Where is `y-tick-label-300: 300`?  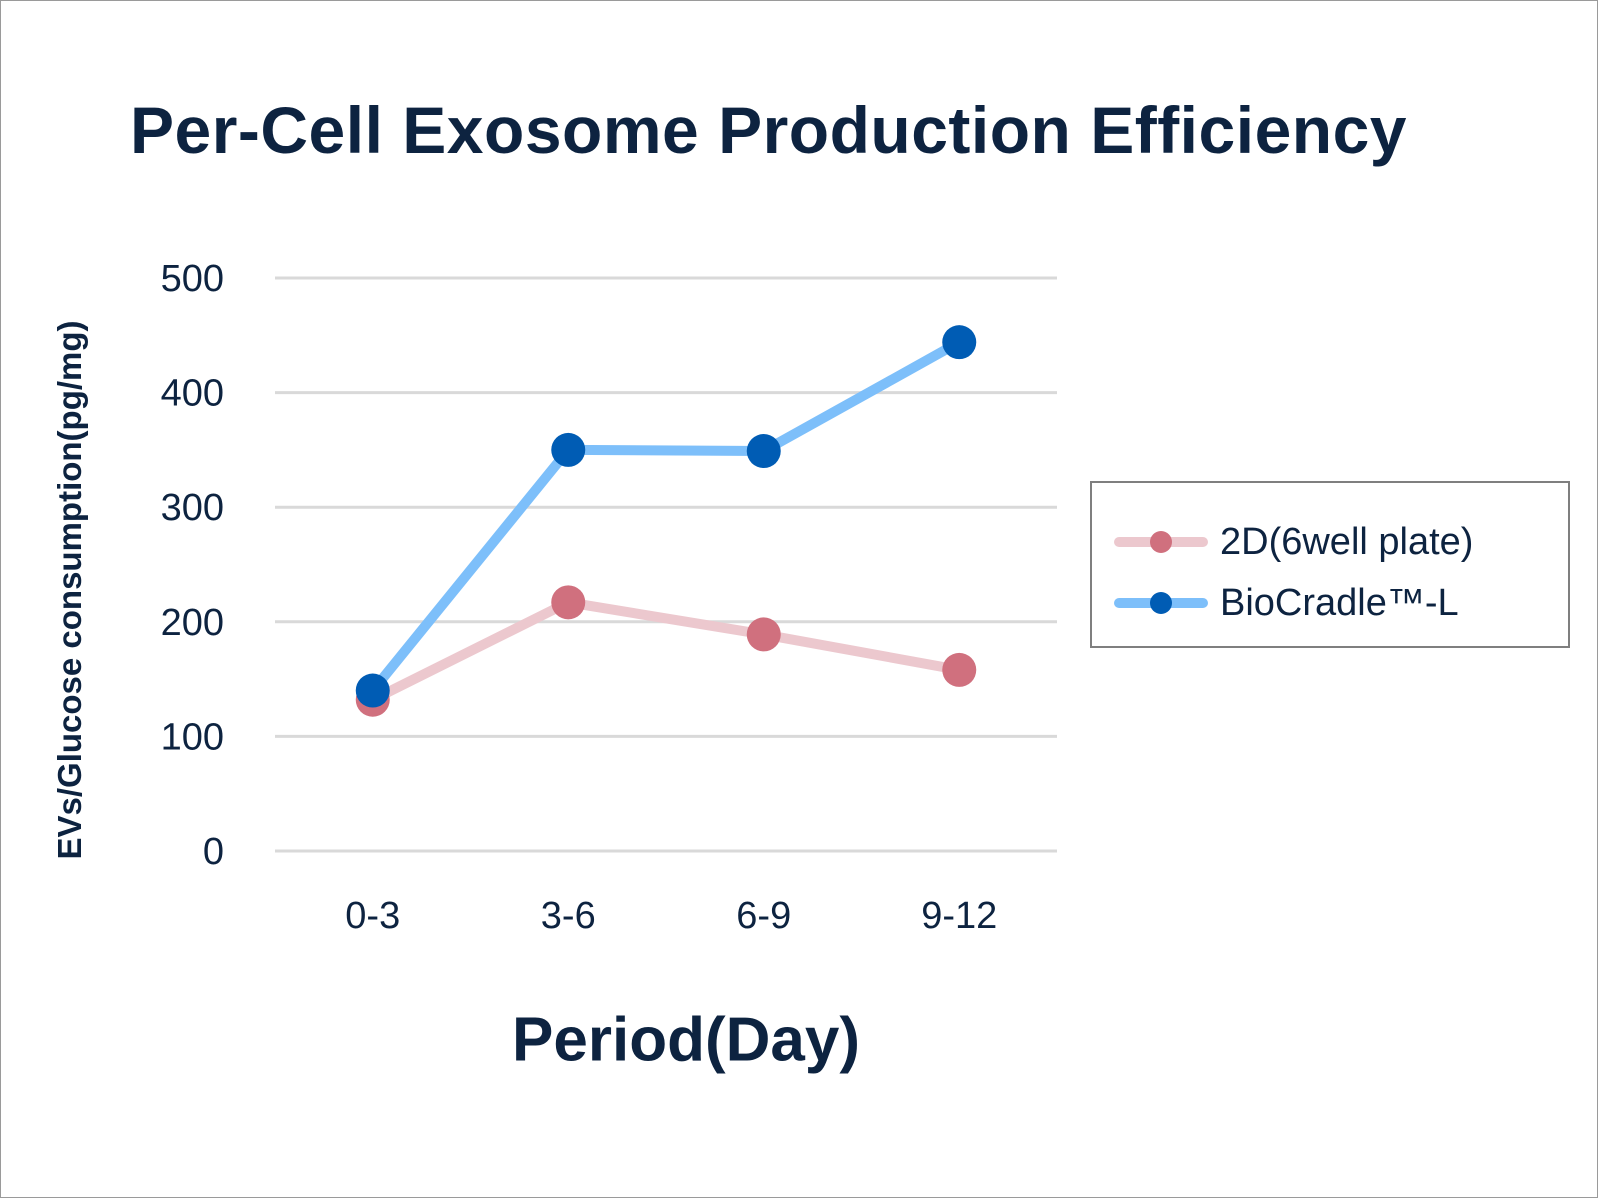 y-tick-label-300: 300 is located at coordinates (192, 508).